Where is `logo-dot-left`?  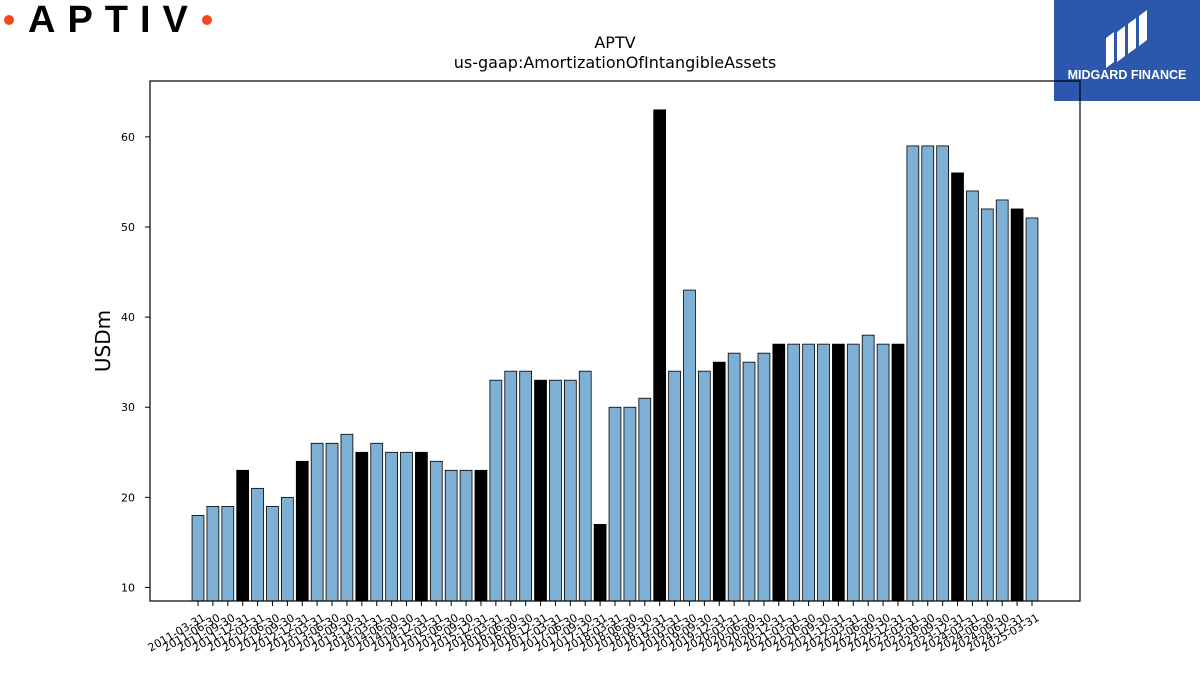
logo-dot-left is located at coordinates (9, 20).